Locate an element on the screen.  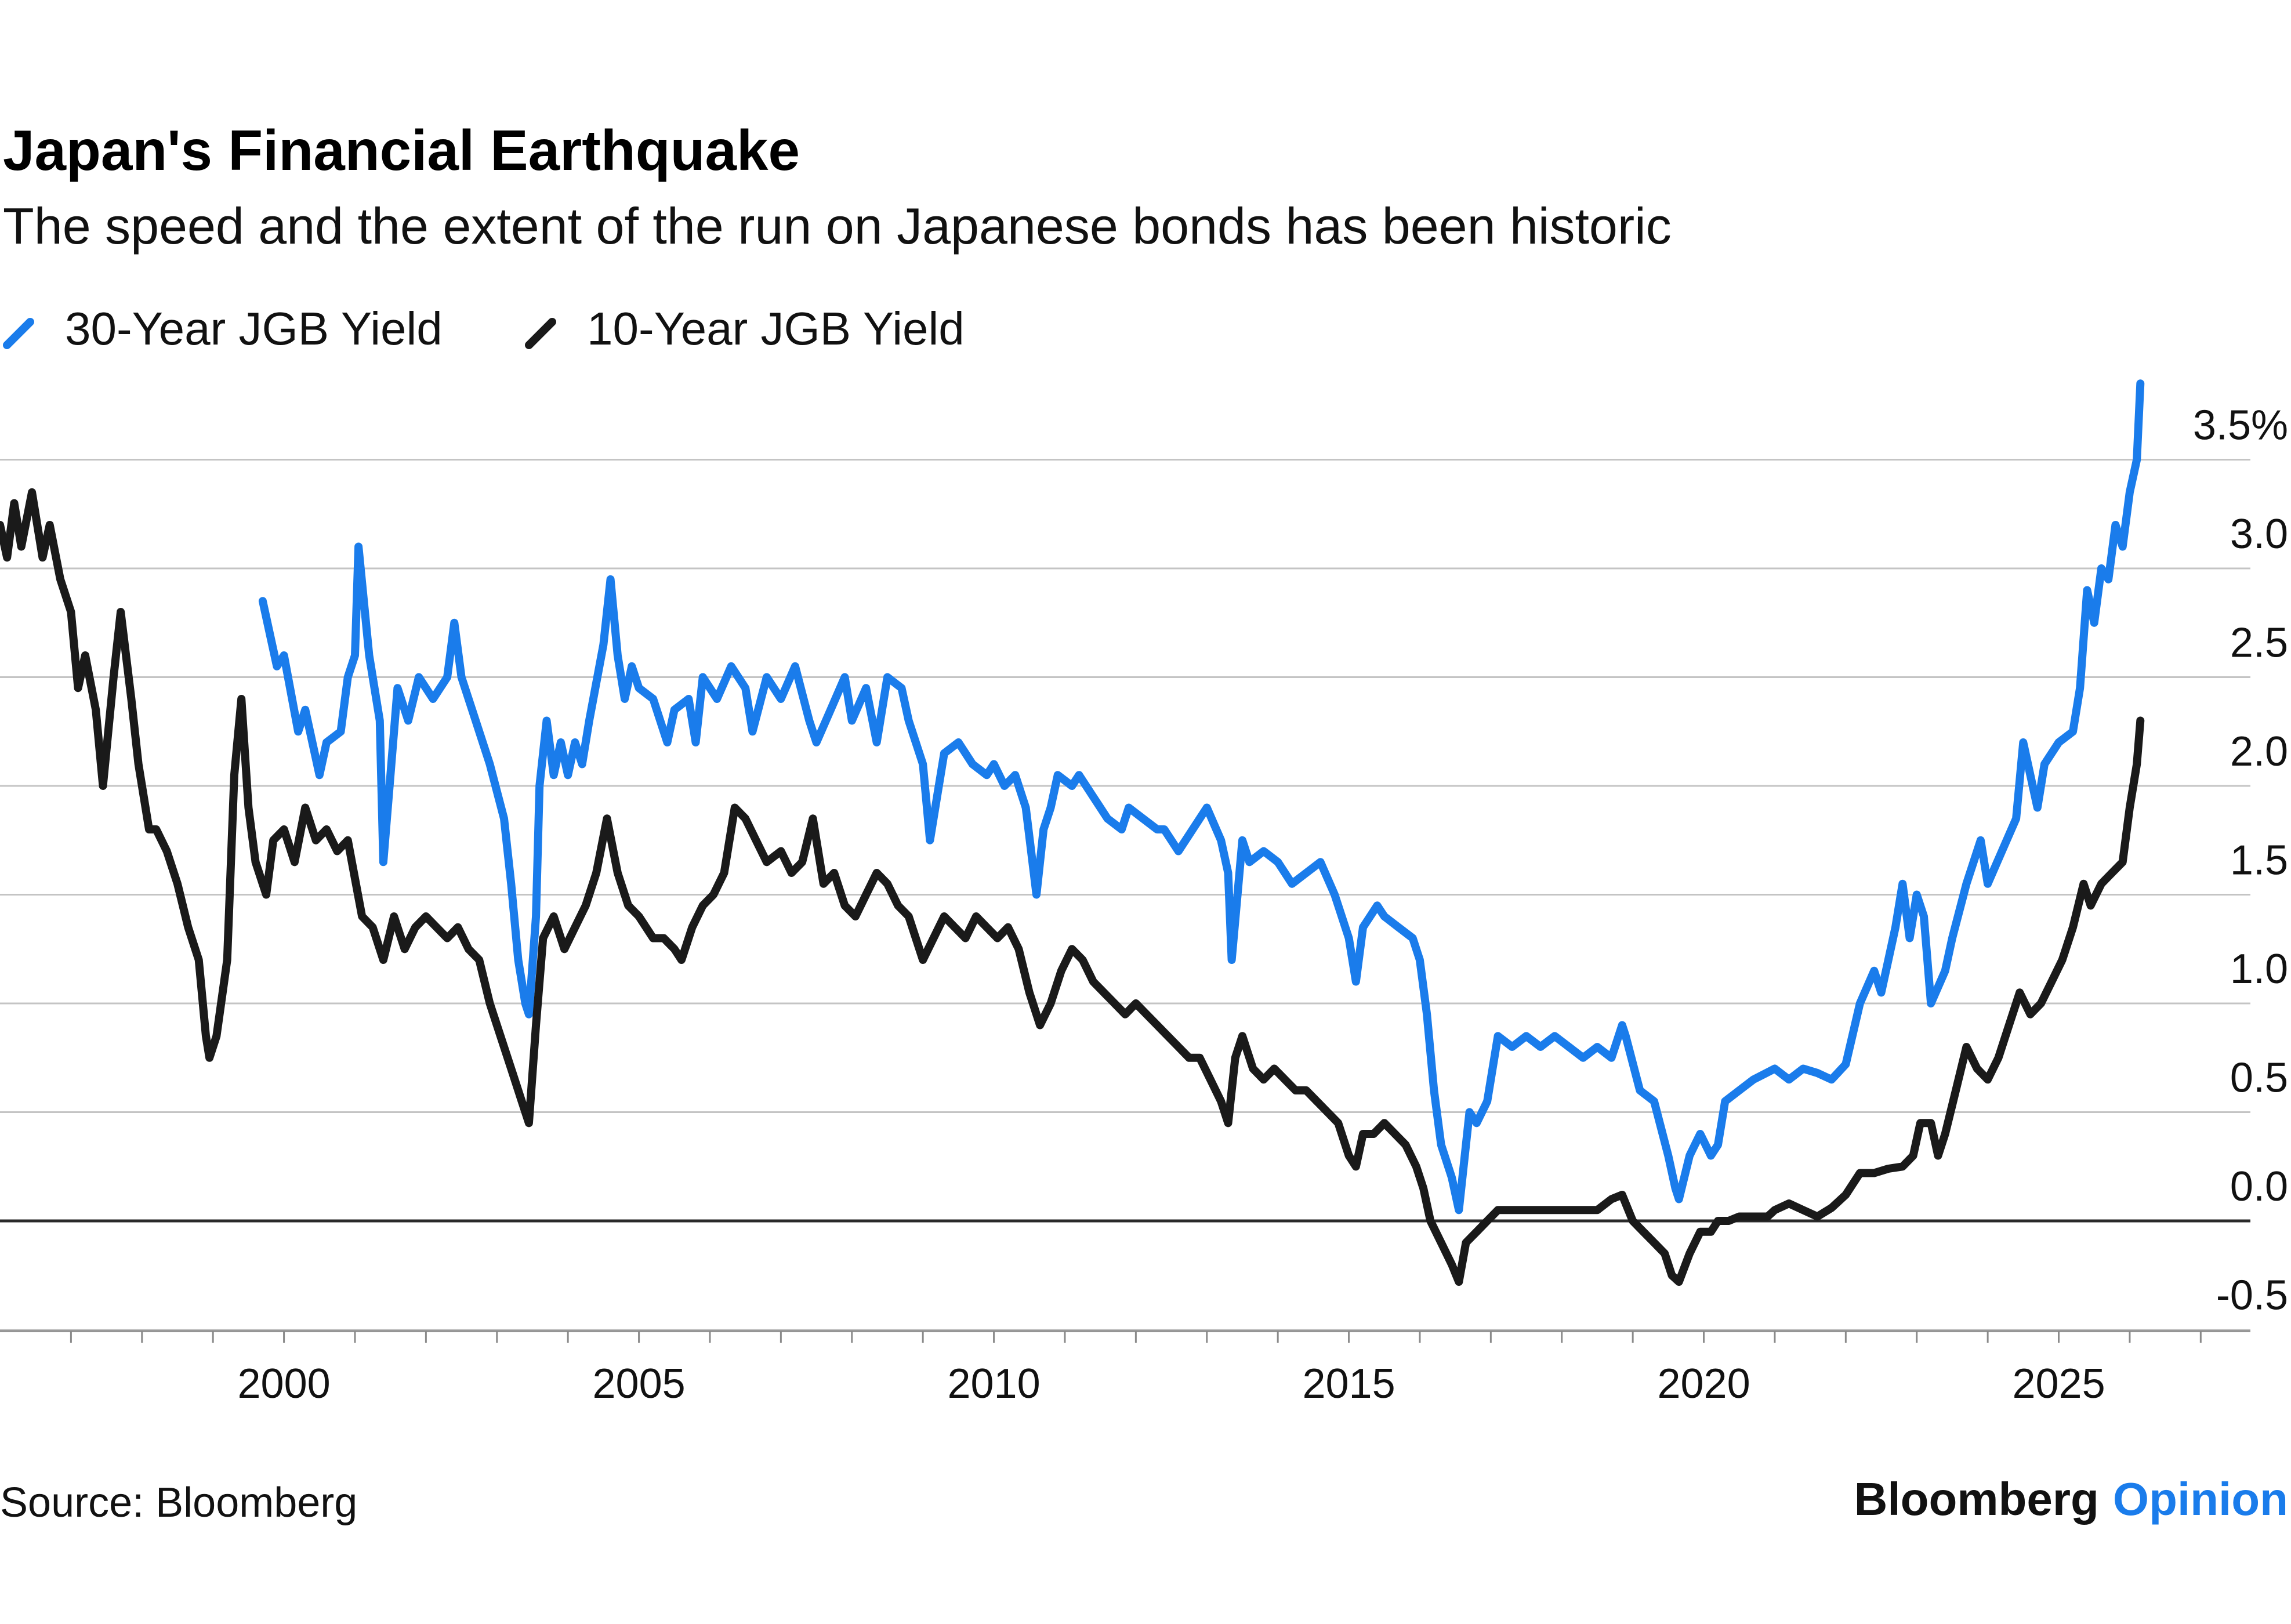
y-tick-label: -0.5 is located at coordinates (2252, 1296).